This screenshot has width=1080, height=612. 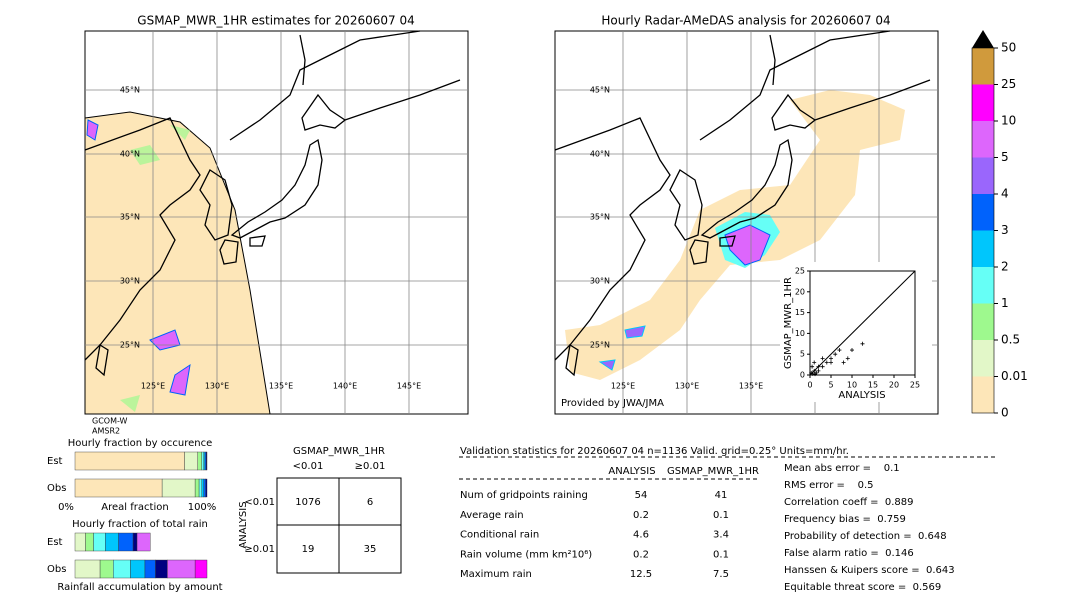 I want to click on y-tick-label: 25, so click(x=800, y=271).